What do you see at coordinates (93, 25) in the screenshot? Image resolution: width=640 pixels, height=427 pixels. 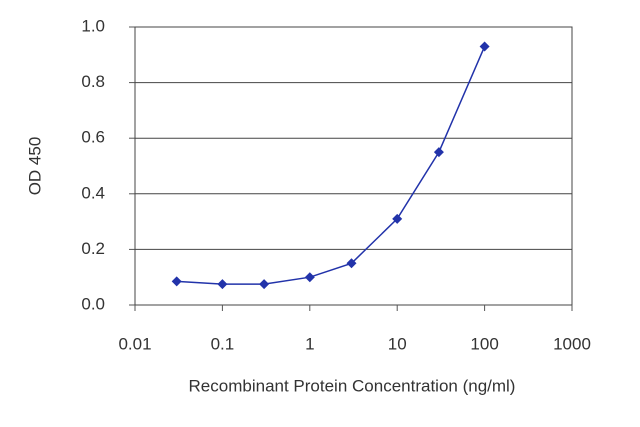 I see `y-tick-label: 1.0` at bounding box center [93, 25].